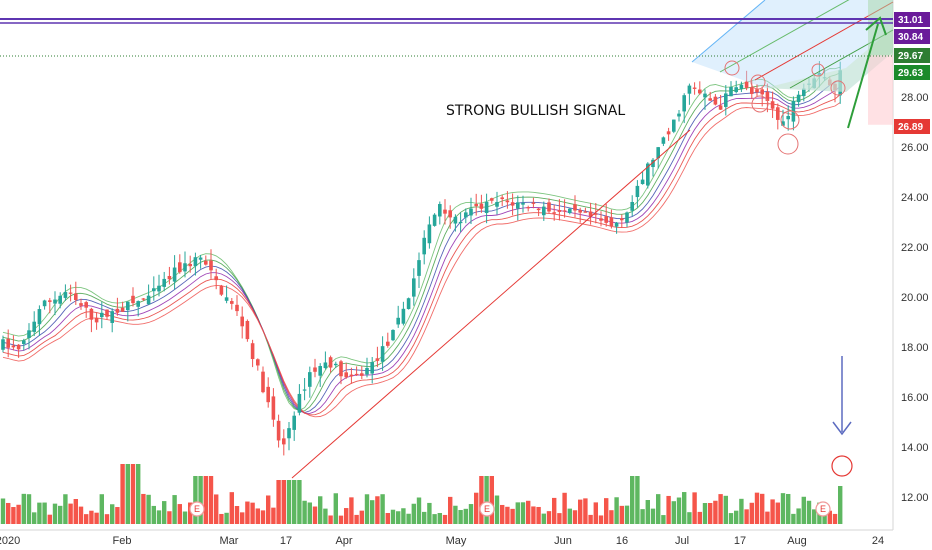 The width and height of the screenshot is (932, 550). Describe the element at coordinates (915, 148) in the screenshot. I see `y-tick-label: 26.00` at that location.